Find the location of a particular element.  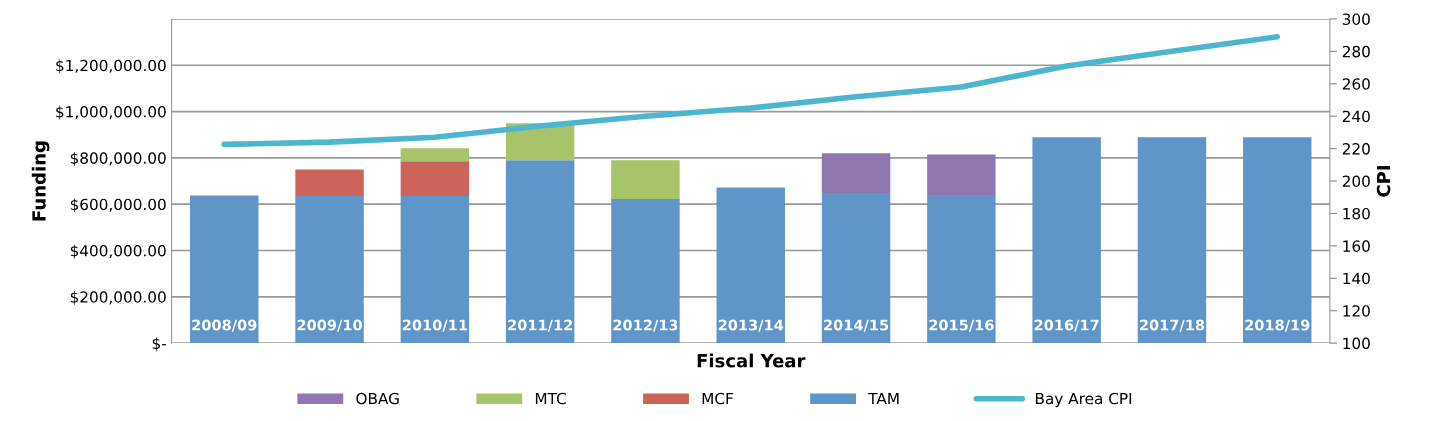

y2-tick-label: 300 is located at coordinates (1356, 19).